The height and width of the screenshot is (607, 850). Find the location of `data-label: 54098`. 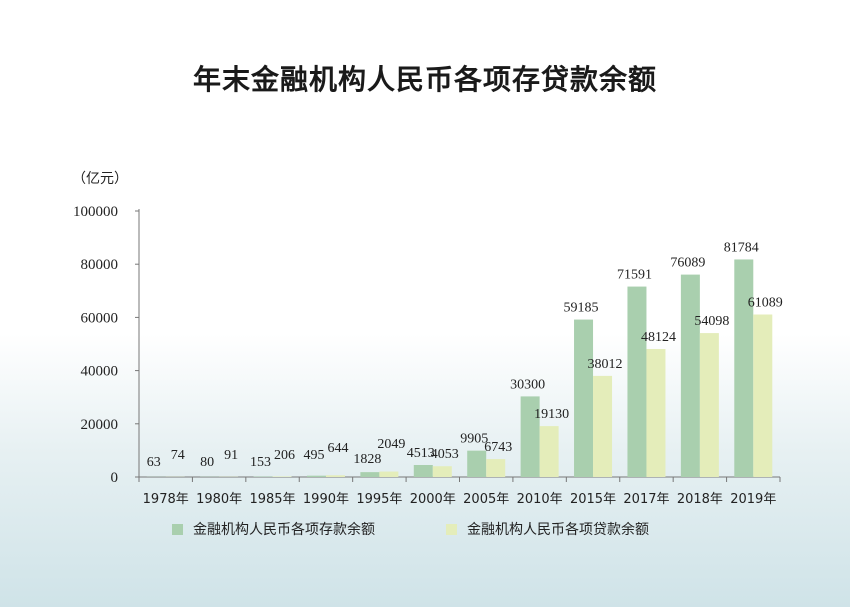

data-label: 54098 is located at coordinates (711, 321).